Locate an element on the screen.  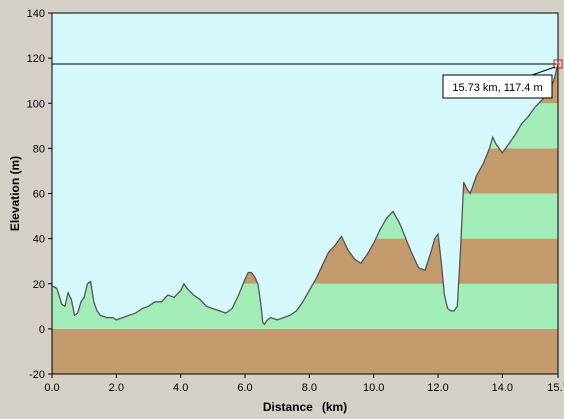
x-tick-label: 10.0 is located at coordinates (373, 388).